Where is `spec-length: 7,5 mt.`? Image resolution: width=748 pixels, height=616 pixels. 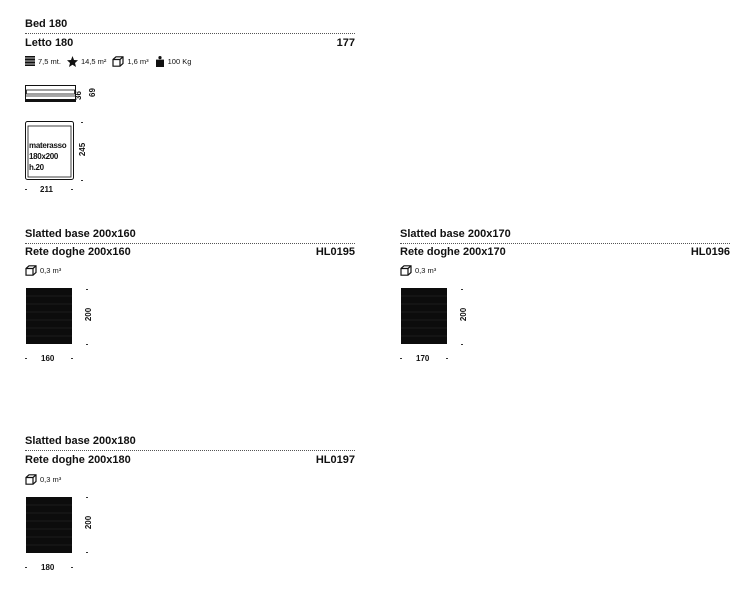 spec-length: 7,5 mt. is located at coordinates (43, 61).